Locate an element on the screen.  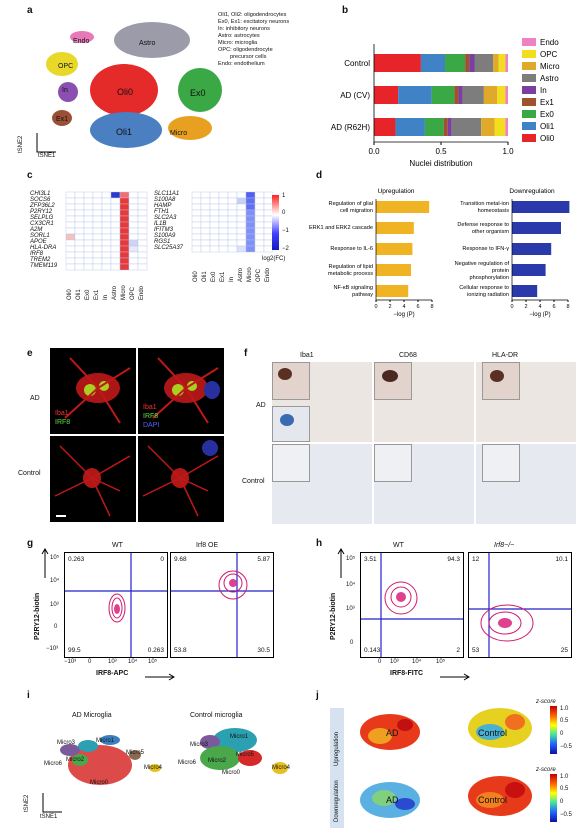
category-label: Control is located at coordinates (357, 63).